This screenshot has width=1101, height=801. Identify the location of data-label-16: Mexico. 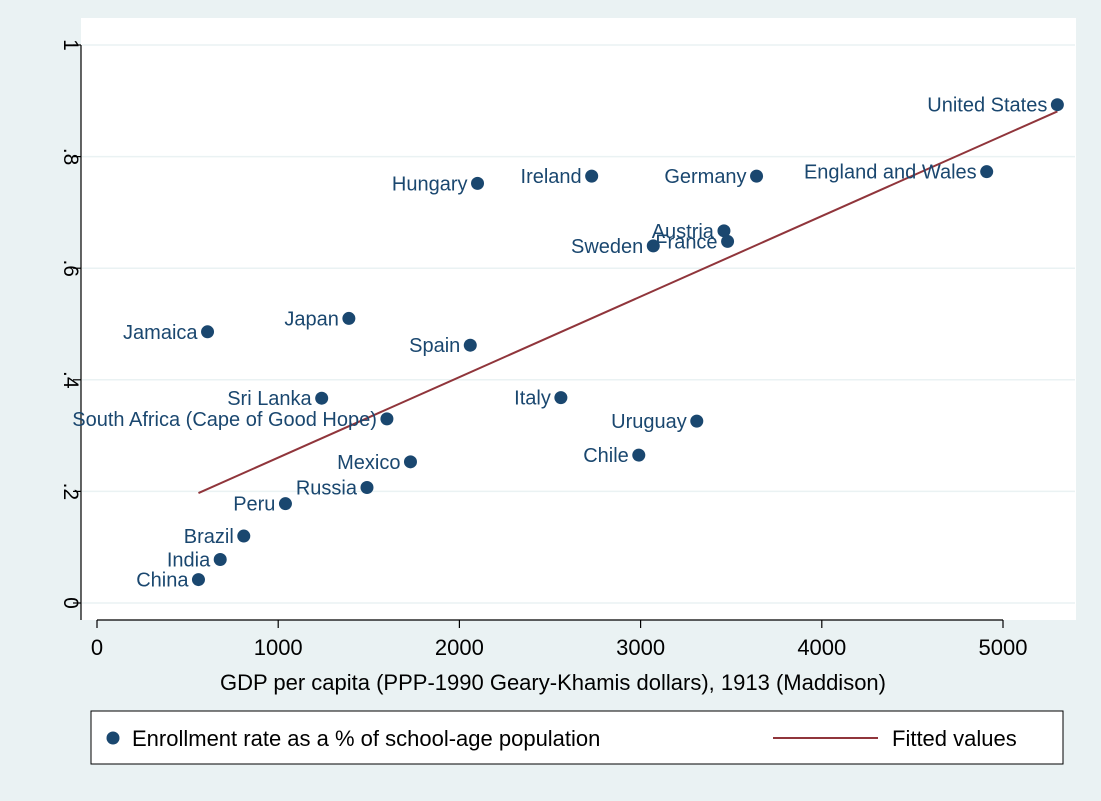
(368, 463).